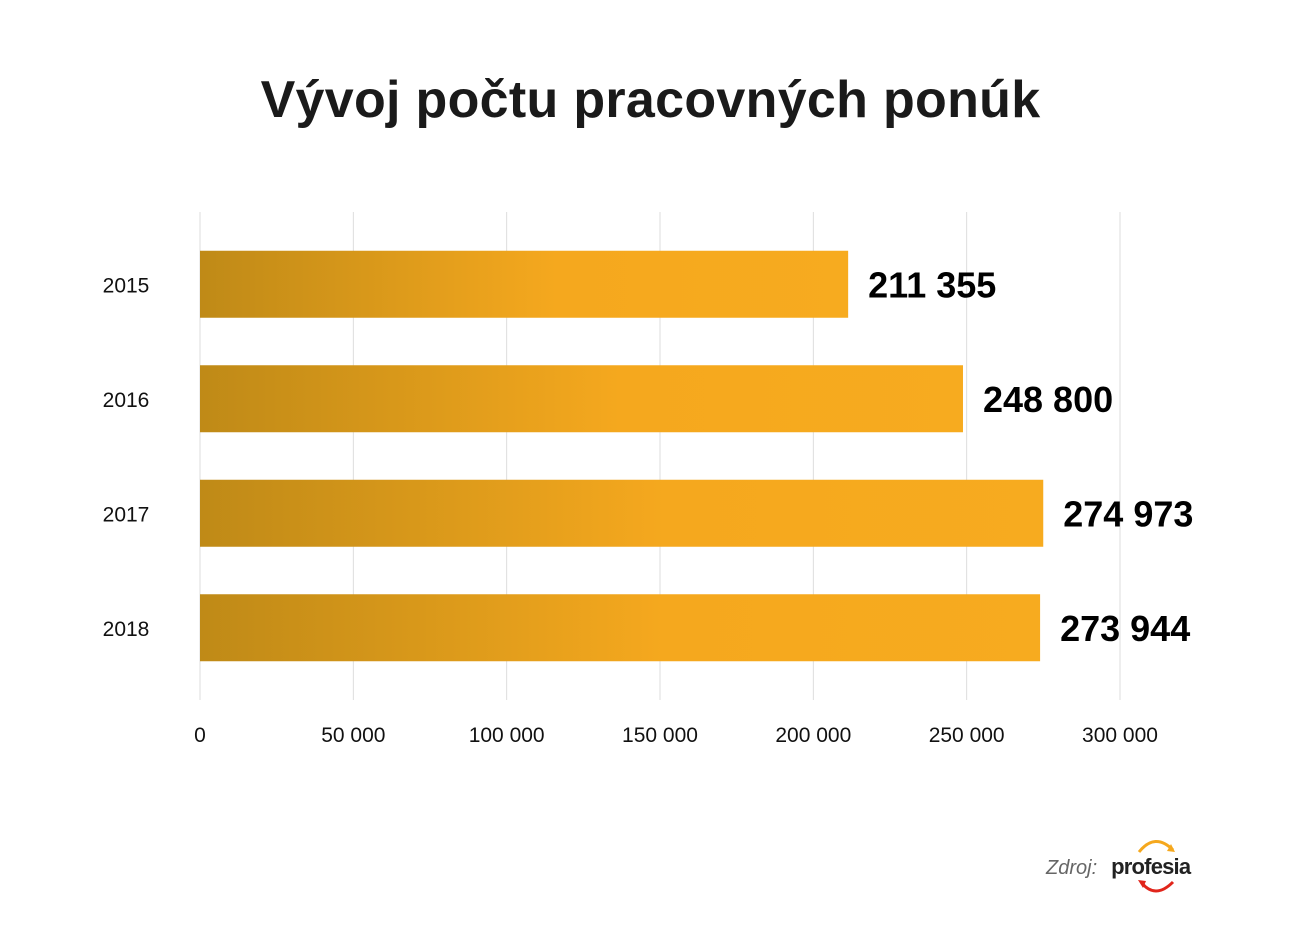  What do you see at coordinates (126, 514) in the screenshot?
I see `y-category-label: 2017` at bounding box center [126, 514].